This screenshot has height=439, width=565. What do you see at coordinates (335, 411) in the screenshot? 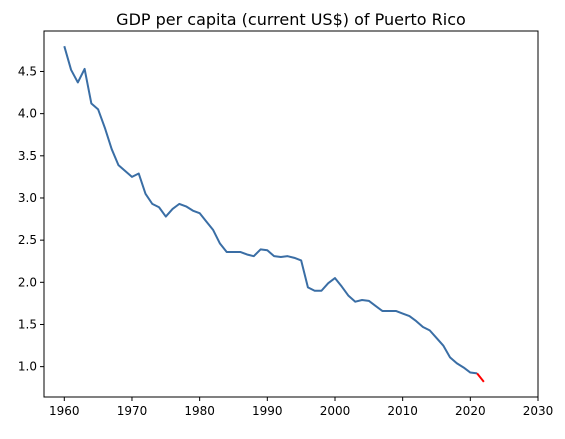
I see `x-tick-label: 2000` at bounding box center [335, 411].